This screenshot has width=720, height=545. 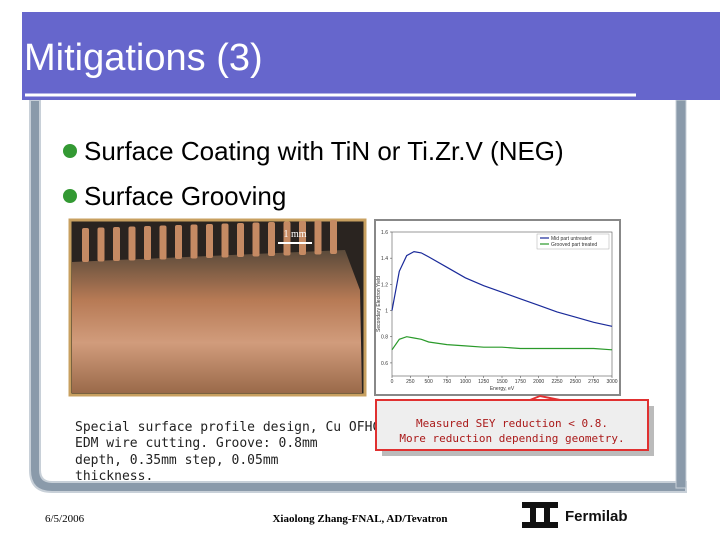 I want to click on callout, so click(x=512, y=425).